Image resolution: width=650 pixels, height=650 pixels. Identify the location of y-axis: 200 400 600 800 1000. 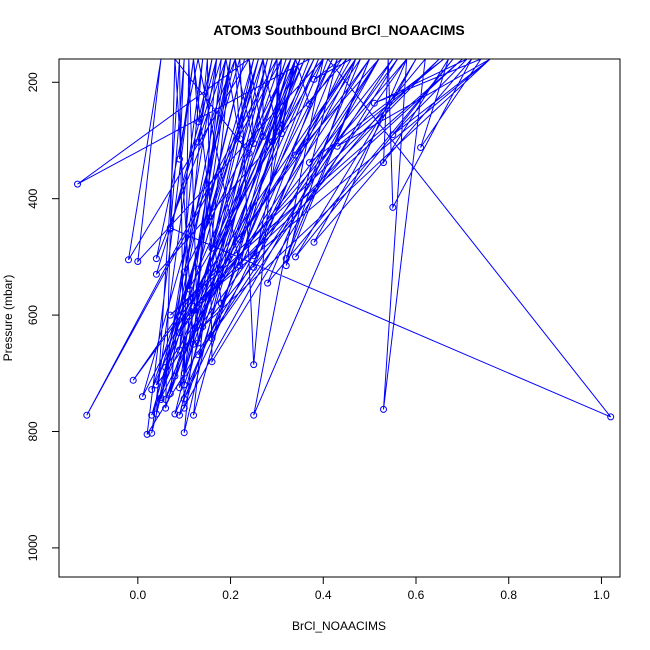
(43, 316).